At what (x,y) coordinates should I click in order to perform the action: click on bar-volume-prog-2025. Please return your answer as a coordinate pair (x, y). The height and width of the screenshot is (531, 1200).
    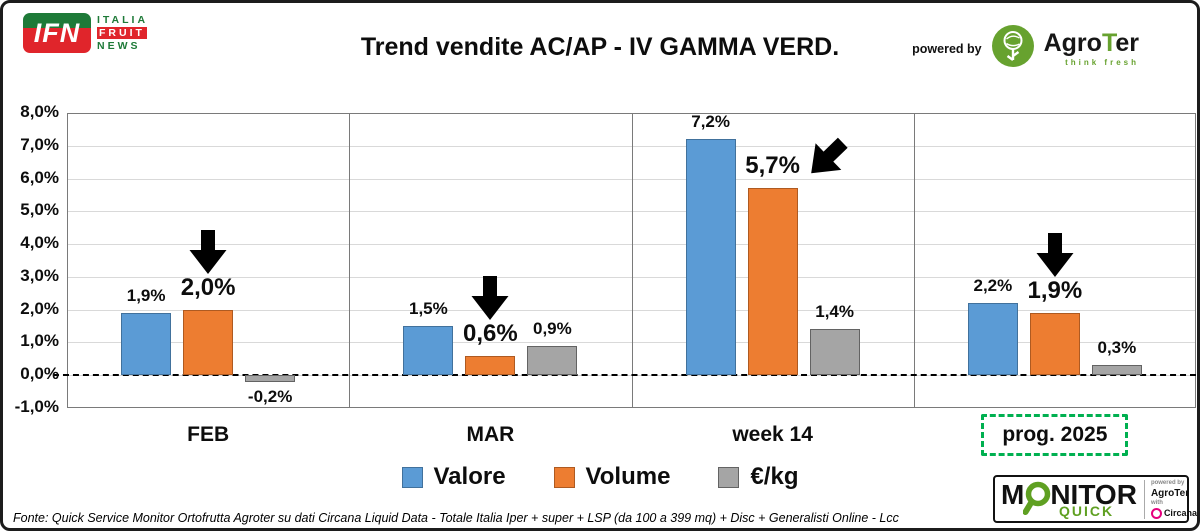
    Looking at the image, I should click on (1054, 344).